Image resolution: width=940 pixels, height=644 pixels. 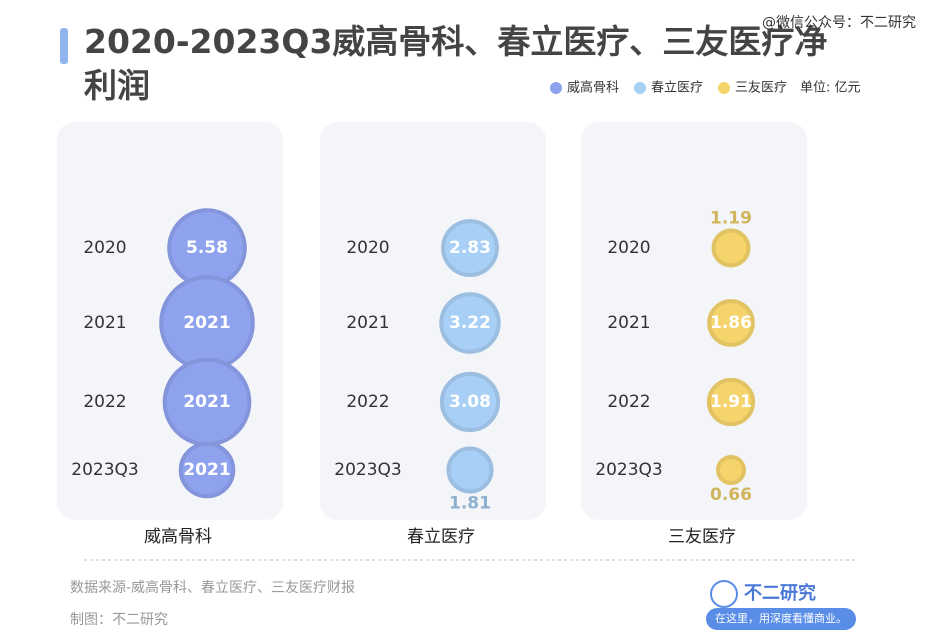 I want to click on logo-slogan: 在这里，用深度看懂商业。, so click(x=781, y=618).